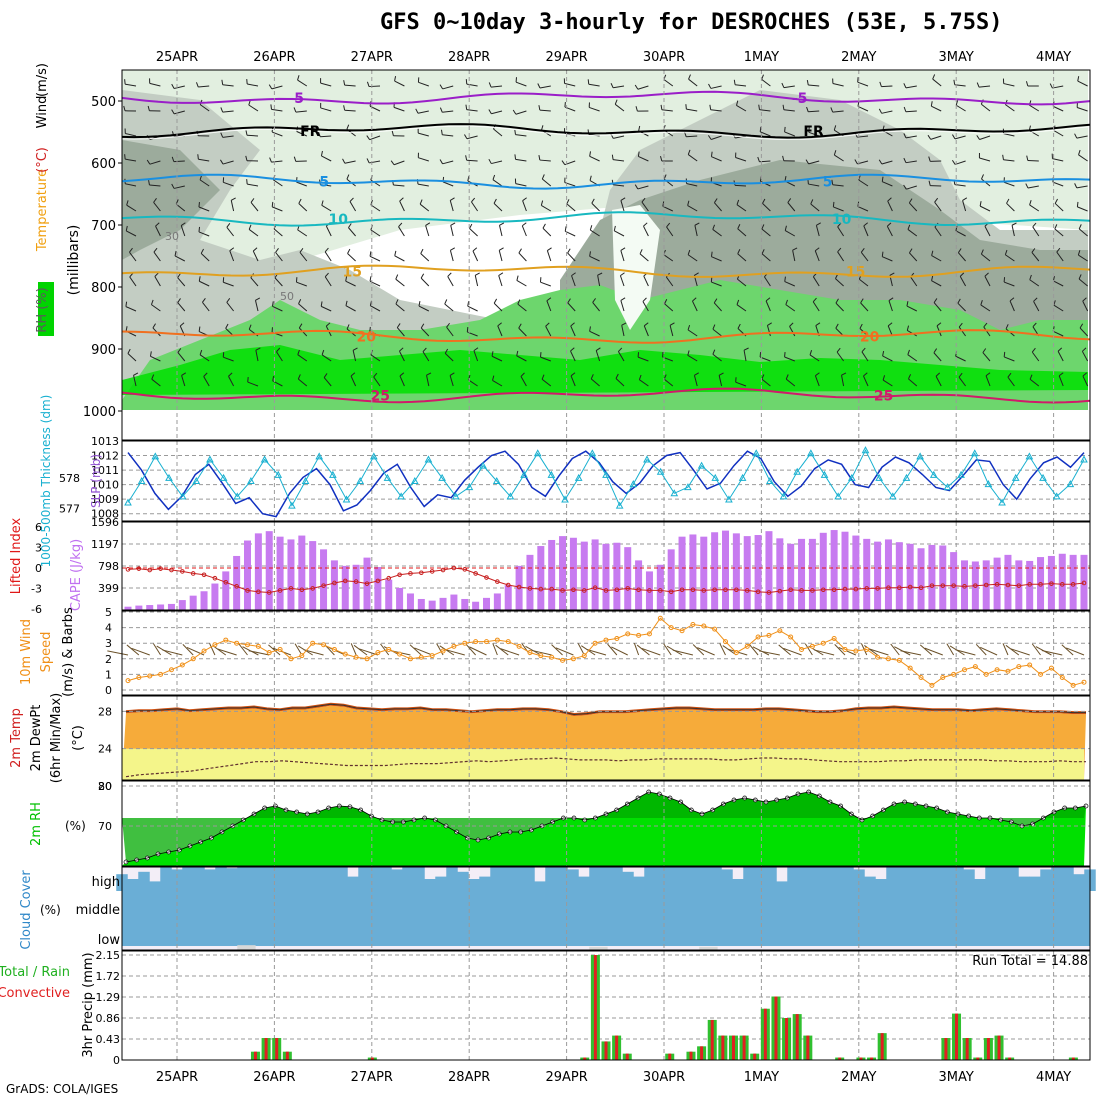 Image resolution: width=1100 pixels, height=1100 pixels. What do you see at coordinates (324, 183) in the screenshot?
I see `isotherm-label: 5` at bounding box center [324, 183].